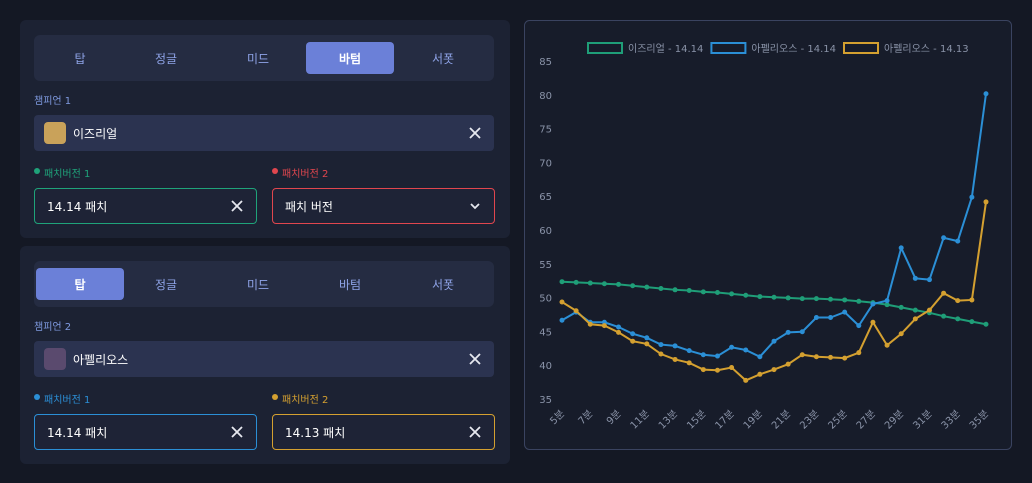 The image size is (1032, 483). What do you see at coordinates (53, 101) in the screenshot?
I see `champion-label: 챔피언 1` at bounding box center [53, 101].